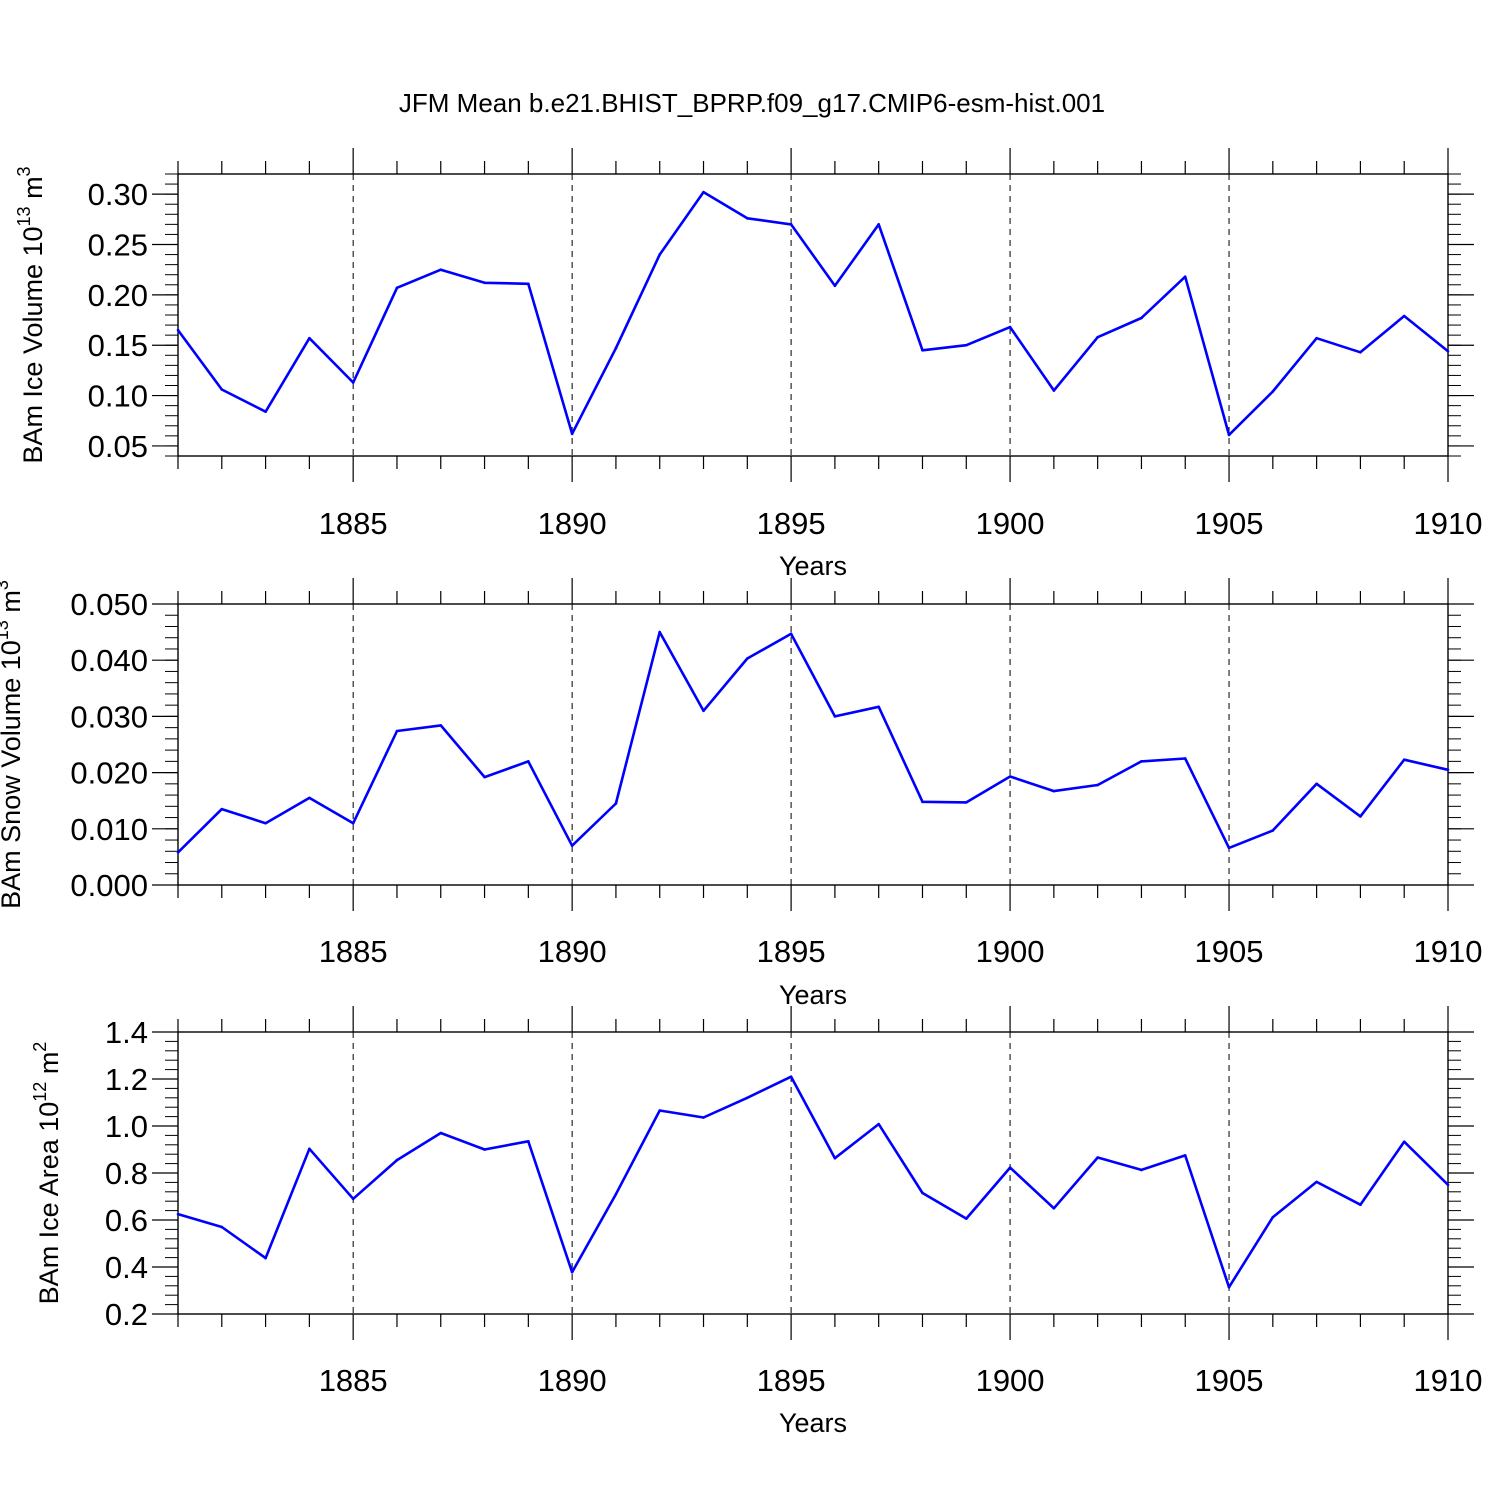  Describe the element at coordinates (118, 295) in the screenshot. I see `y-tick-label: 0.20` at that location.